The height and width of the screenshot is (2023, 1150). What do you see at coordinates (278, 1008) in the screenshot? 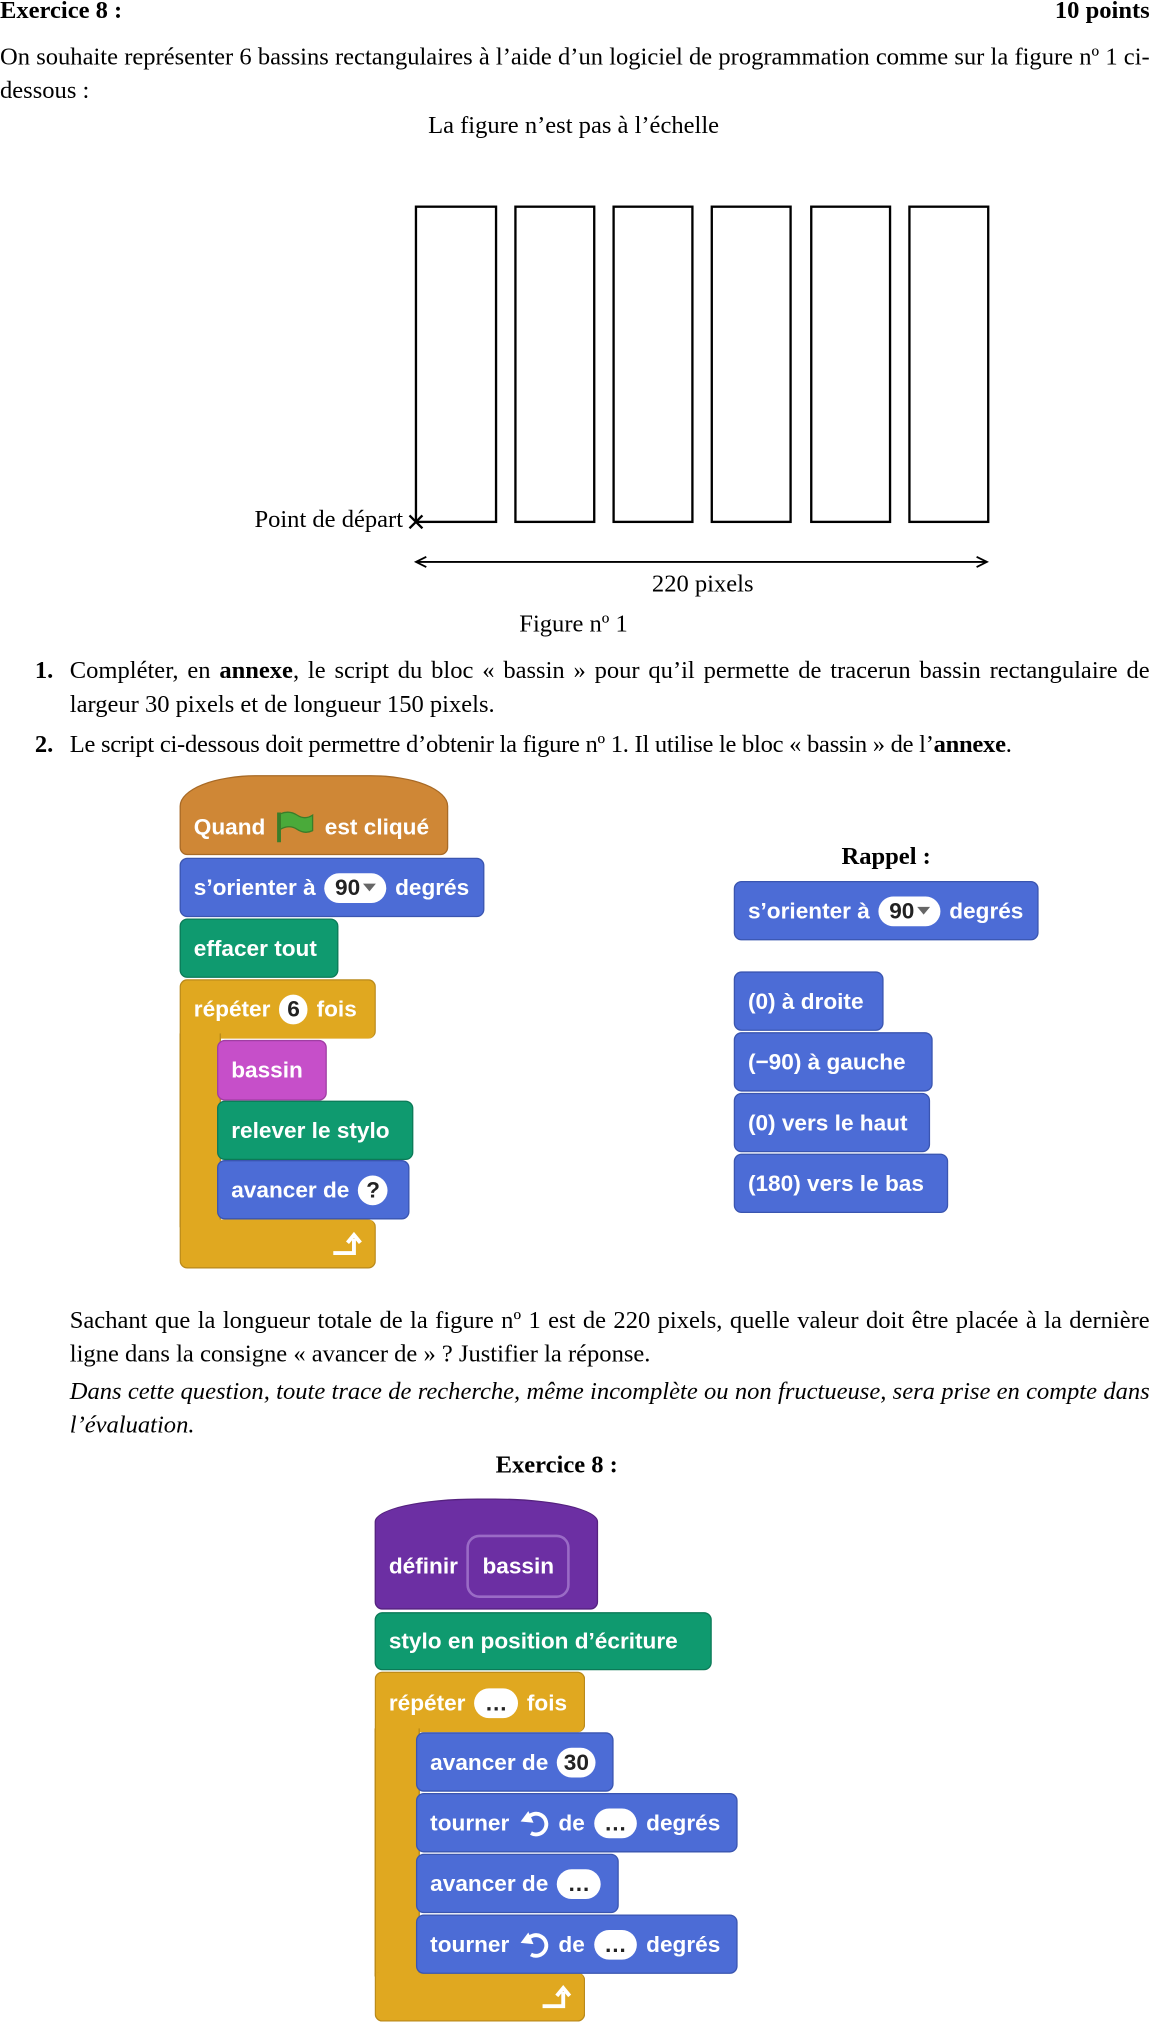
I see `repeat-block: répéter 6 fois` at bounding box center [278, 1008].